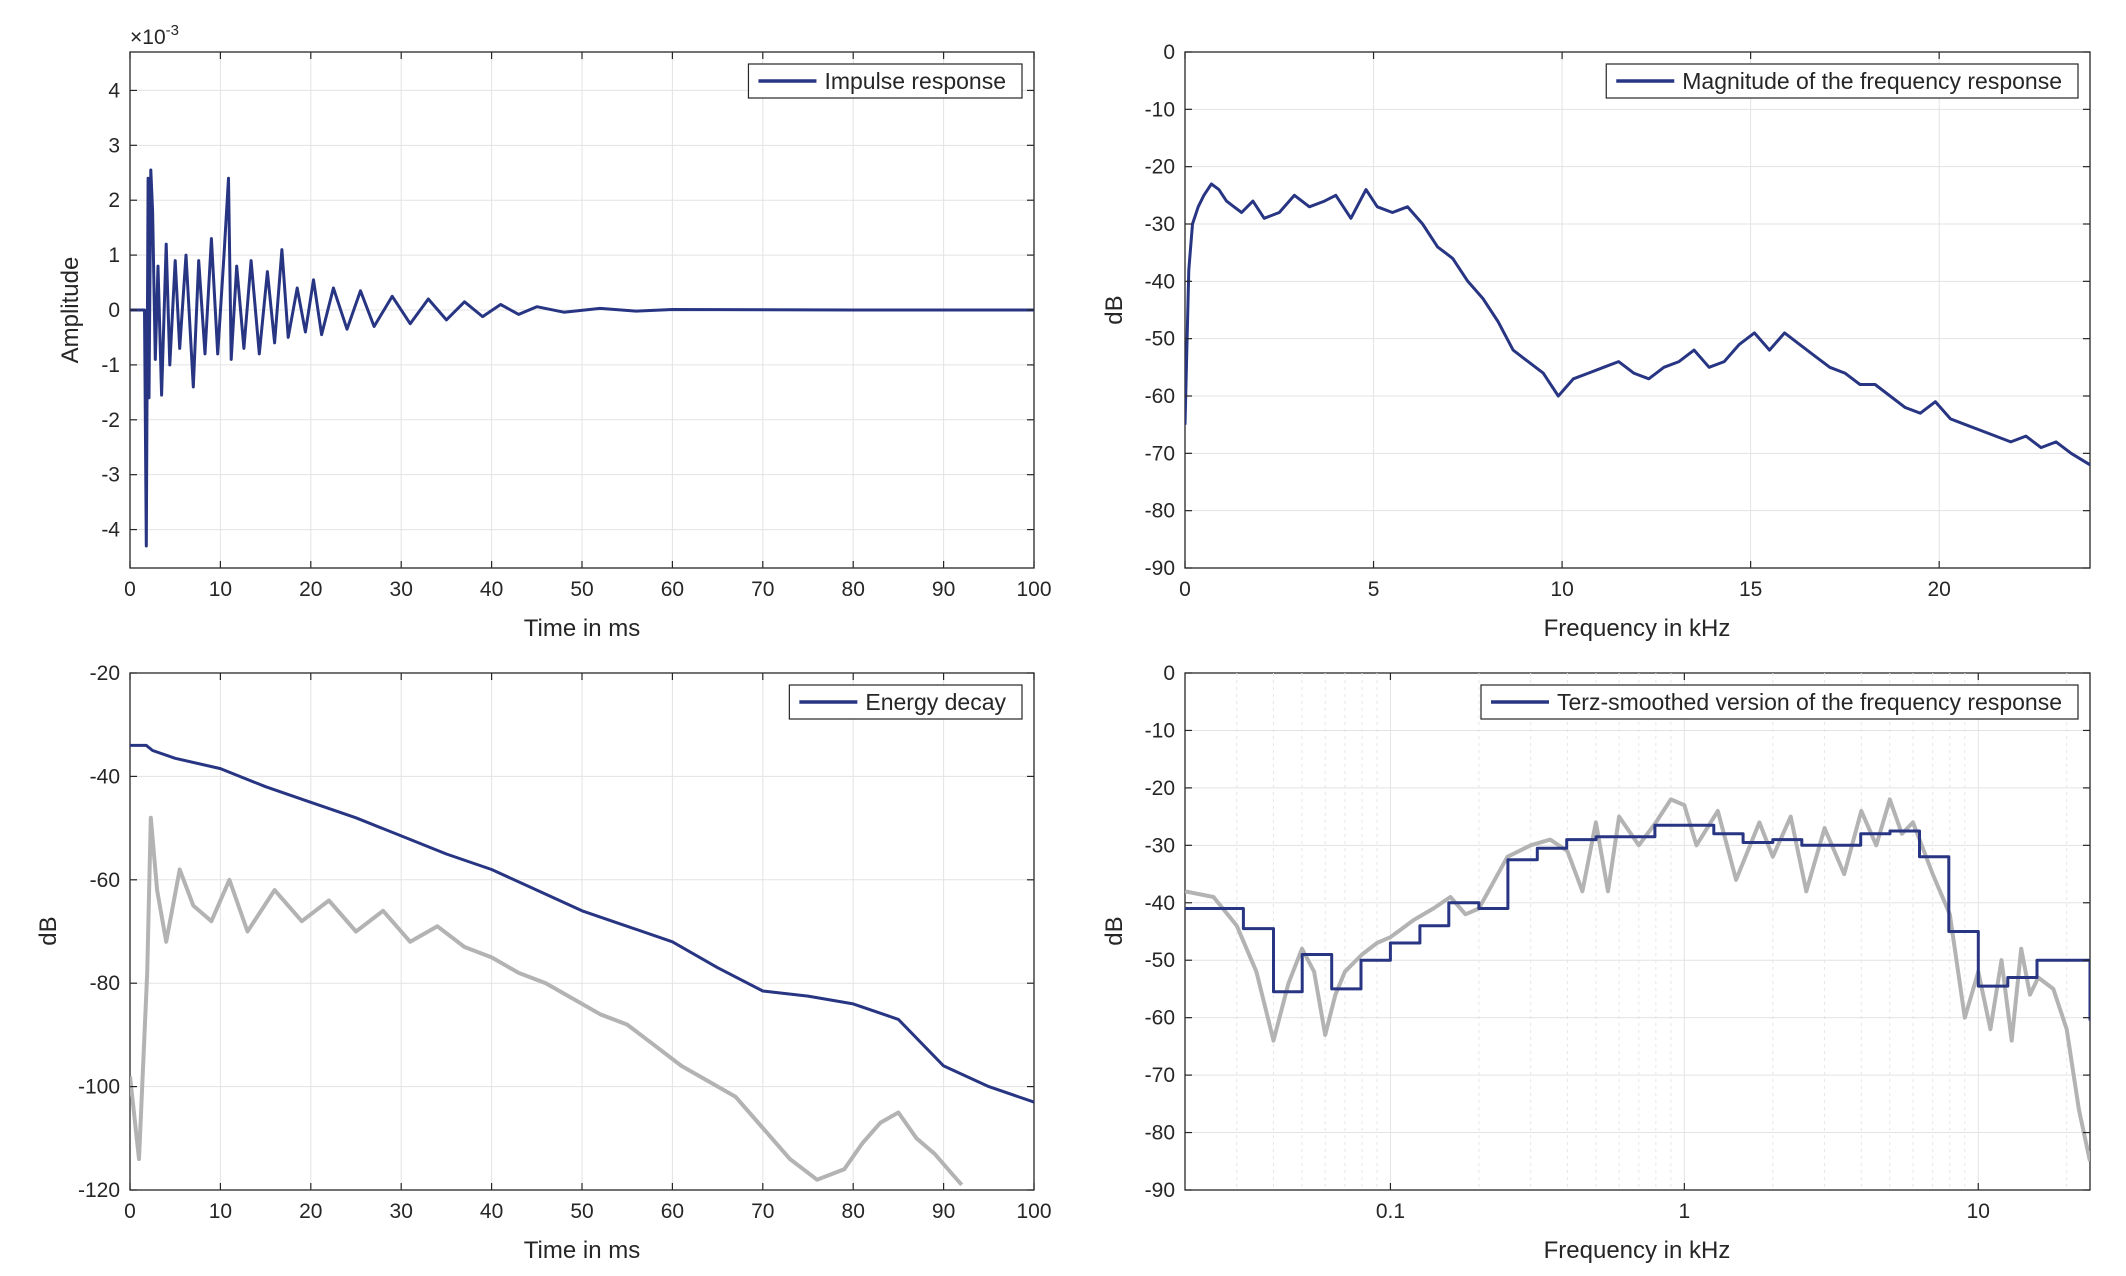 Image resolution: width=2126 pixels, height=1276 pixels. Describe the element at coordinates (99, 1190) in the screenshot. I see `y-tick-label: -120` at that location.